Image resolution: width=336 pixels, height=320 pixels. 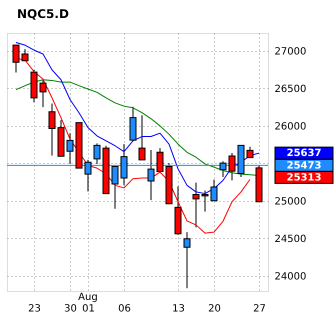 I want to click on x-tick-label: 30, so click(x=70, y=309).